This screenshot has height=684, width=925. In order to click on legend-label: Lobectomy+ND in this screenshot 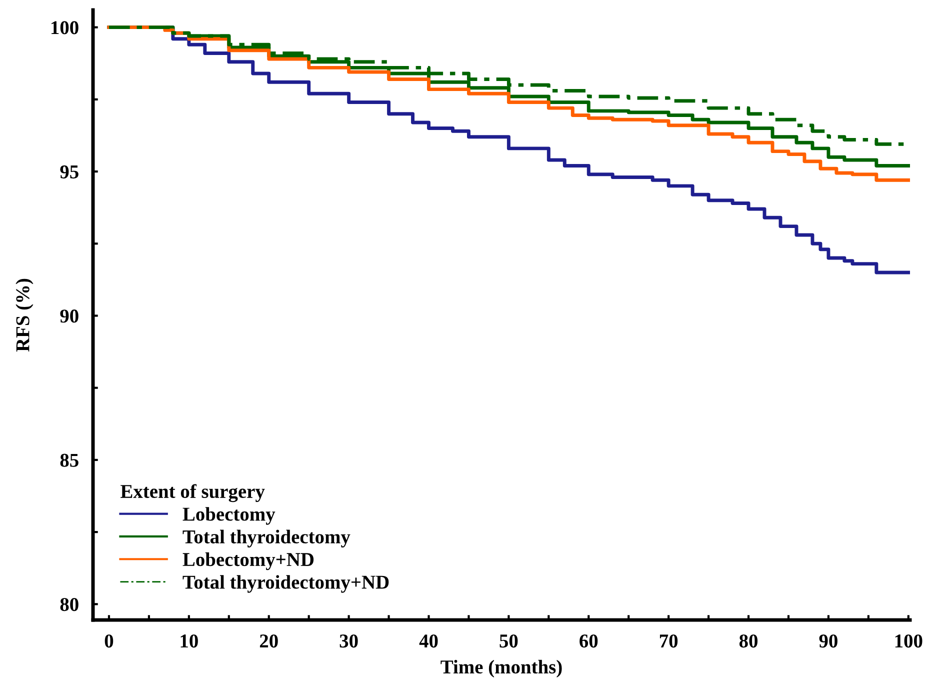, I will do `click(248, 561)`.